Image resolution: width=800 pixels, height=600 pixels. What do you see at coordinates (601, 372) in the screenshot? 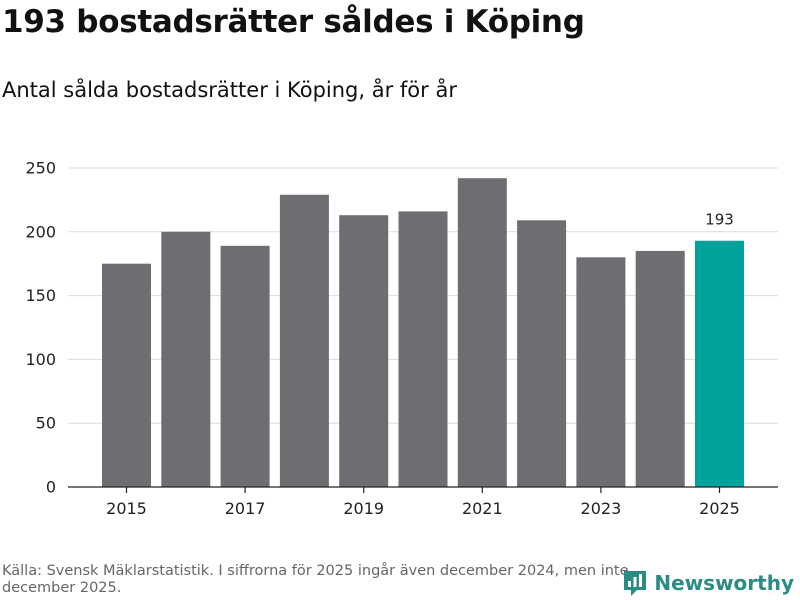
I see `bar-2023` at bounding box center [601, 372].